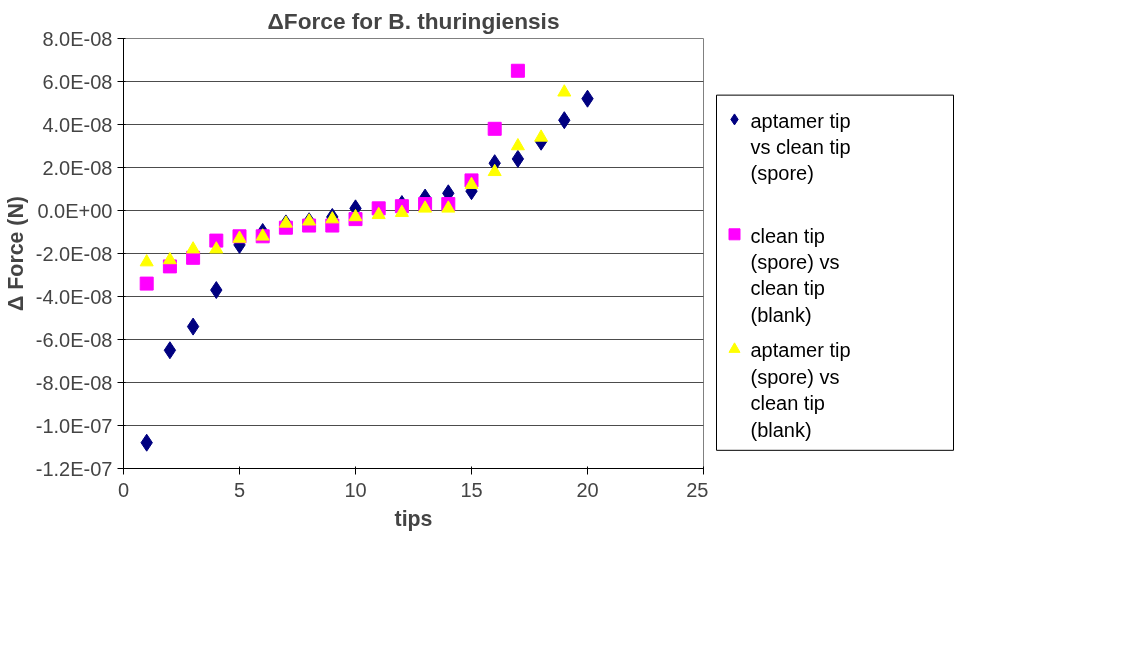  I want to click on y-tick-label: 4.0E-08, so click(77, 124).